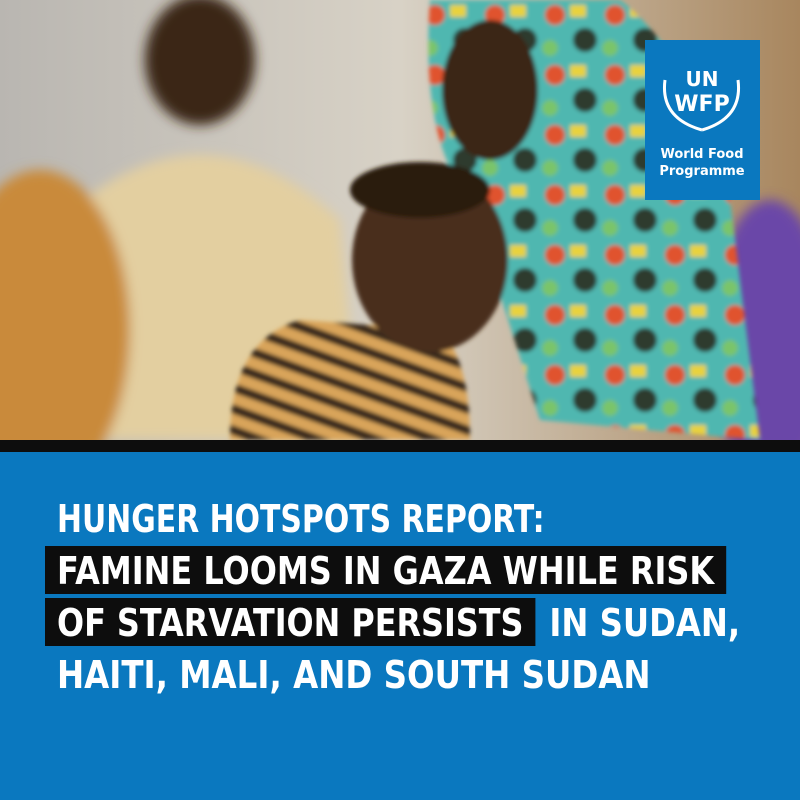  What do you see at coordinates (354, 675) in the screenshot?
I see `headline-text: HAITI, MALI, AND SOUTH SUDAN` at bounding box center [354, 675].